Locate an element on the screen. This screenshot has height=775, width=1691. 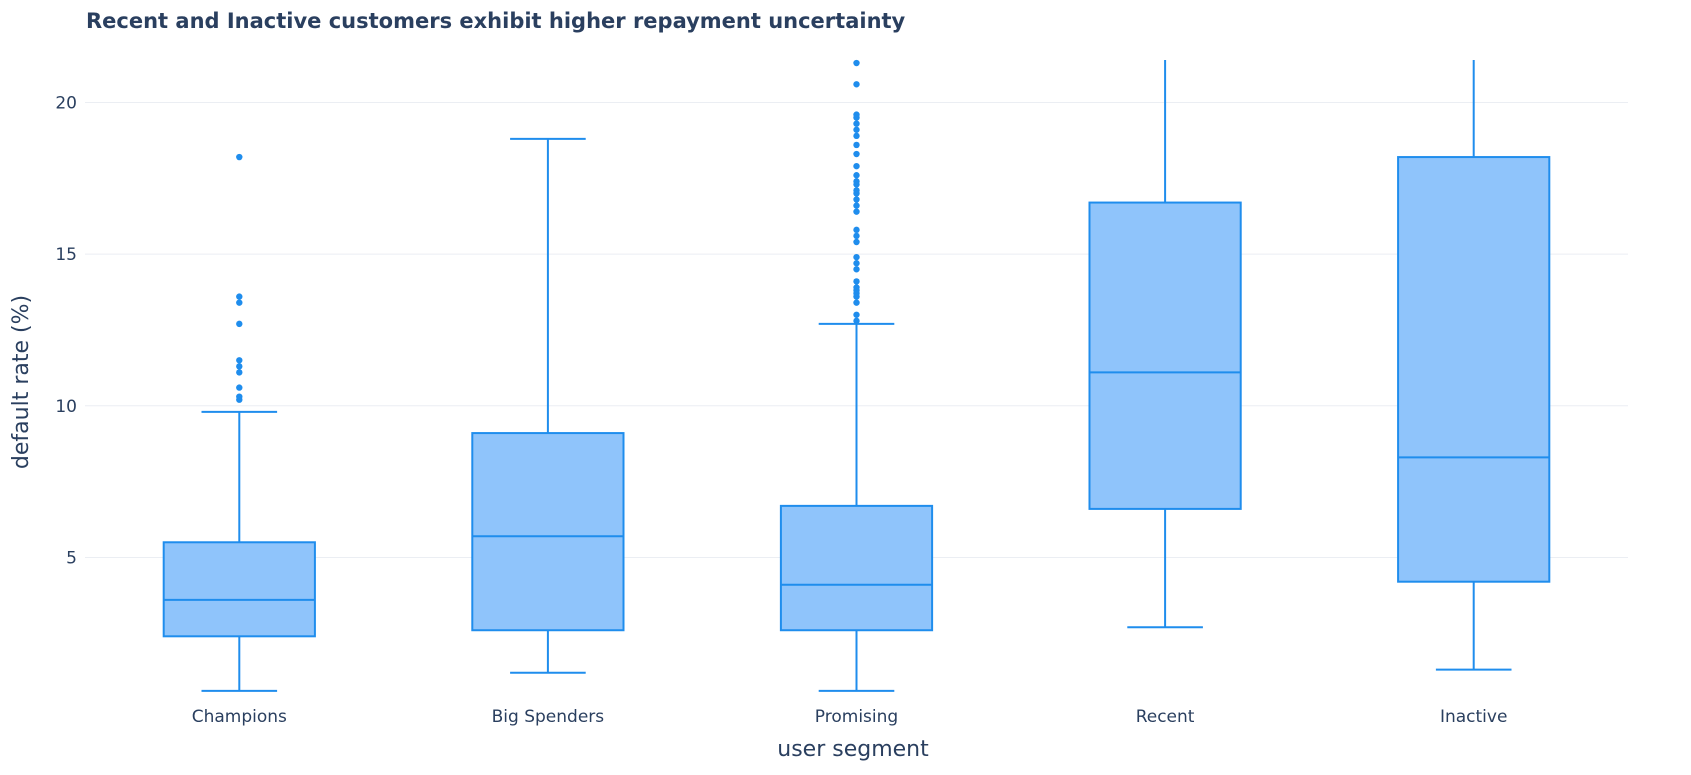
y-axis-ticks: 5 10 15 20 is located at coordinates (66, 330).